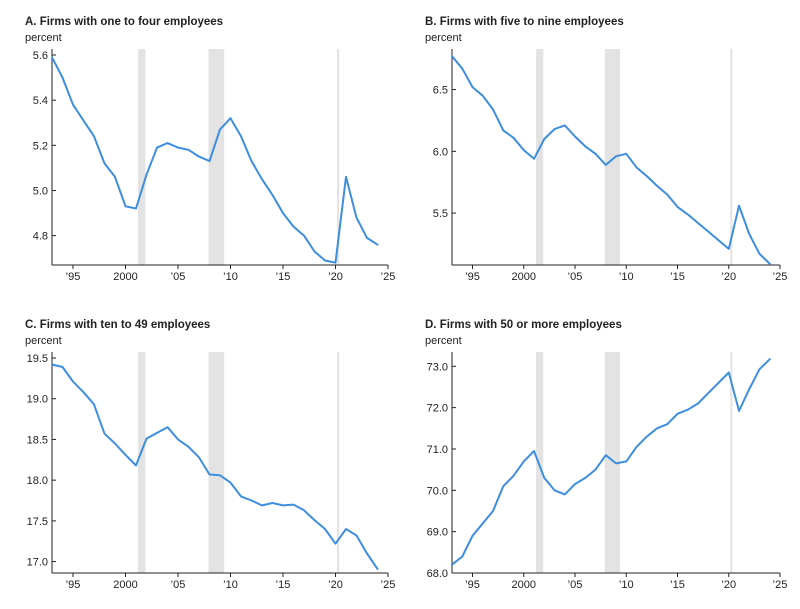 This screenshot has height=609, width=800. What do you see at coordinates (437, 491) in the screenshot?
I see `y-tick-label: 70.0` at bounding box center [437, 491].